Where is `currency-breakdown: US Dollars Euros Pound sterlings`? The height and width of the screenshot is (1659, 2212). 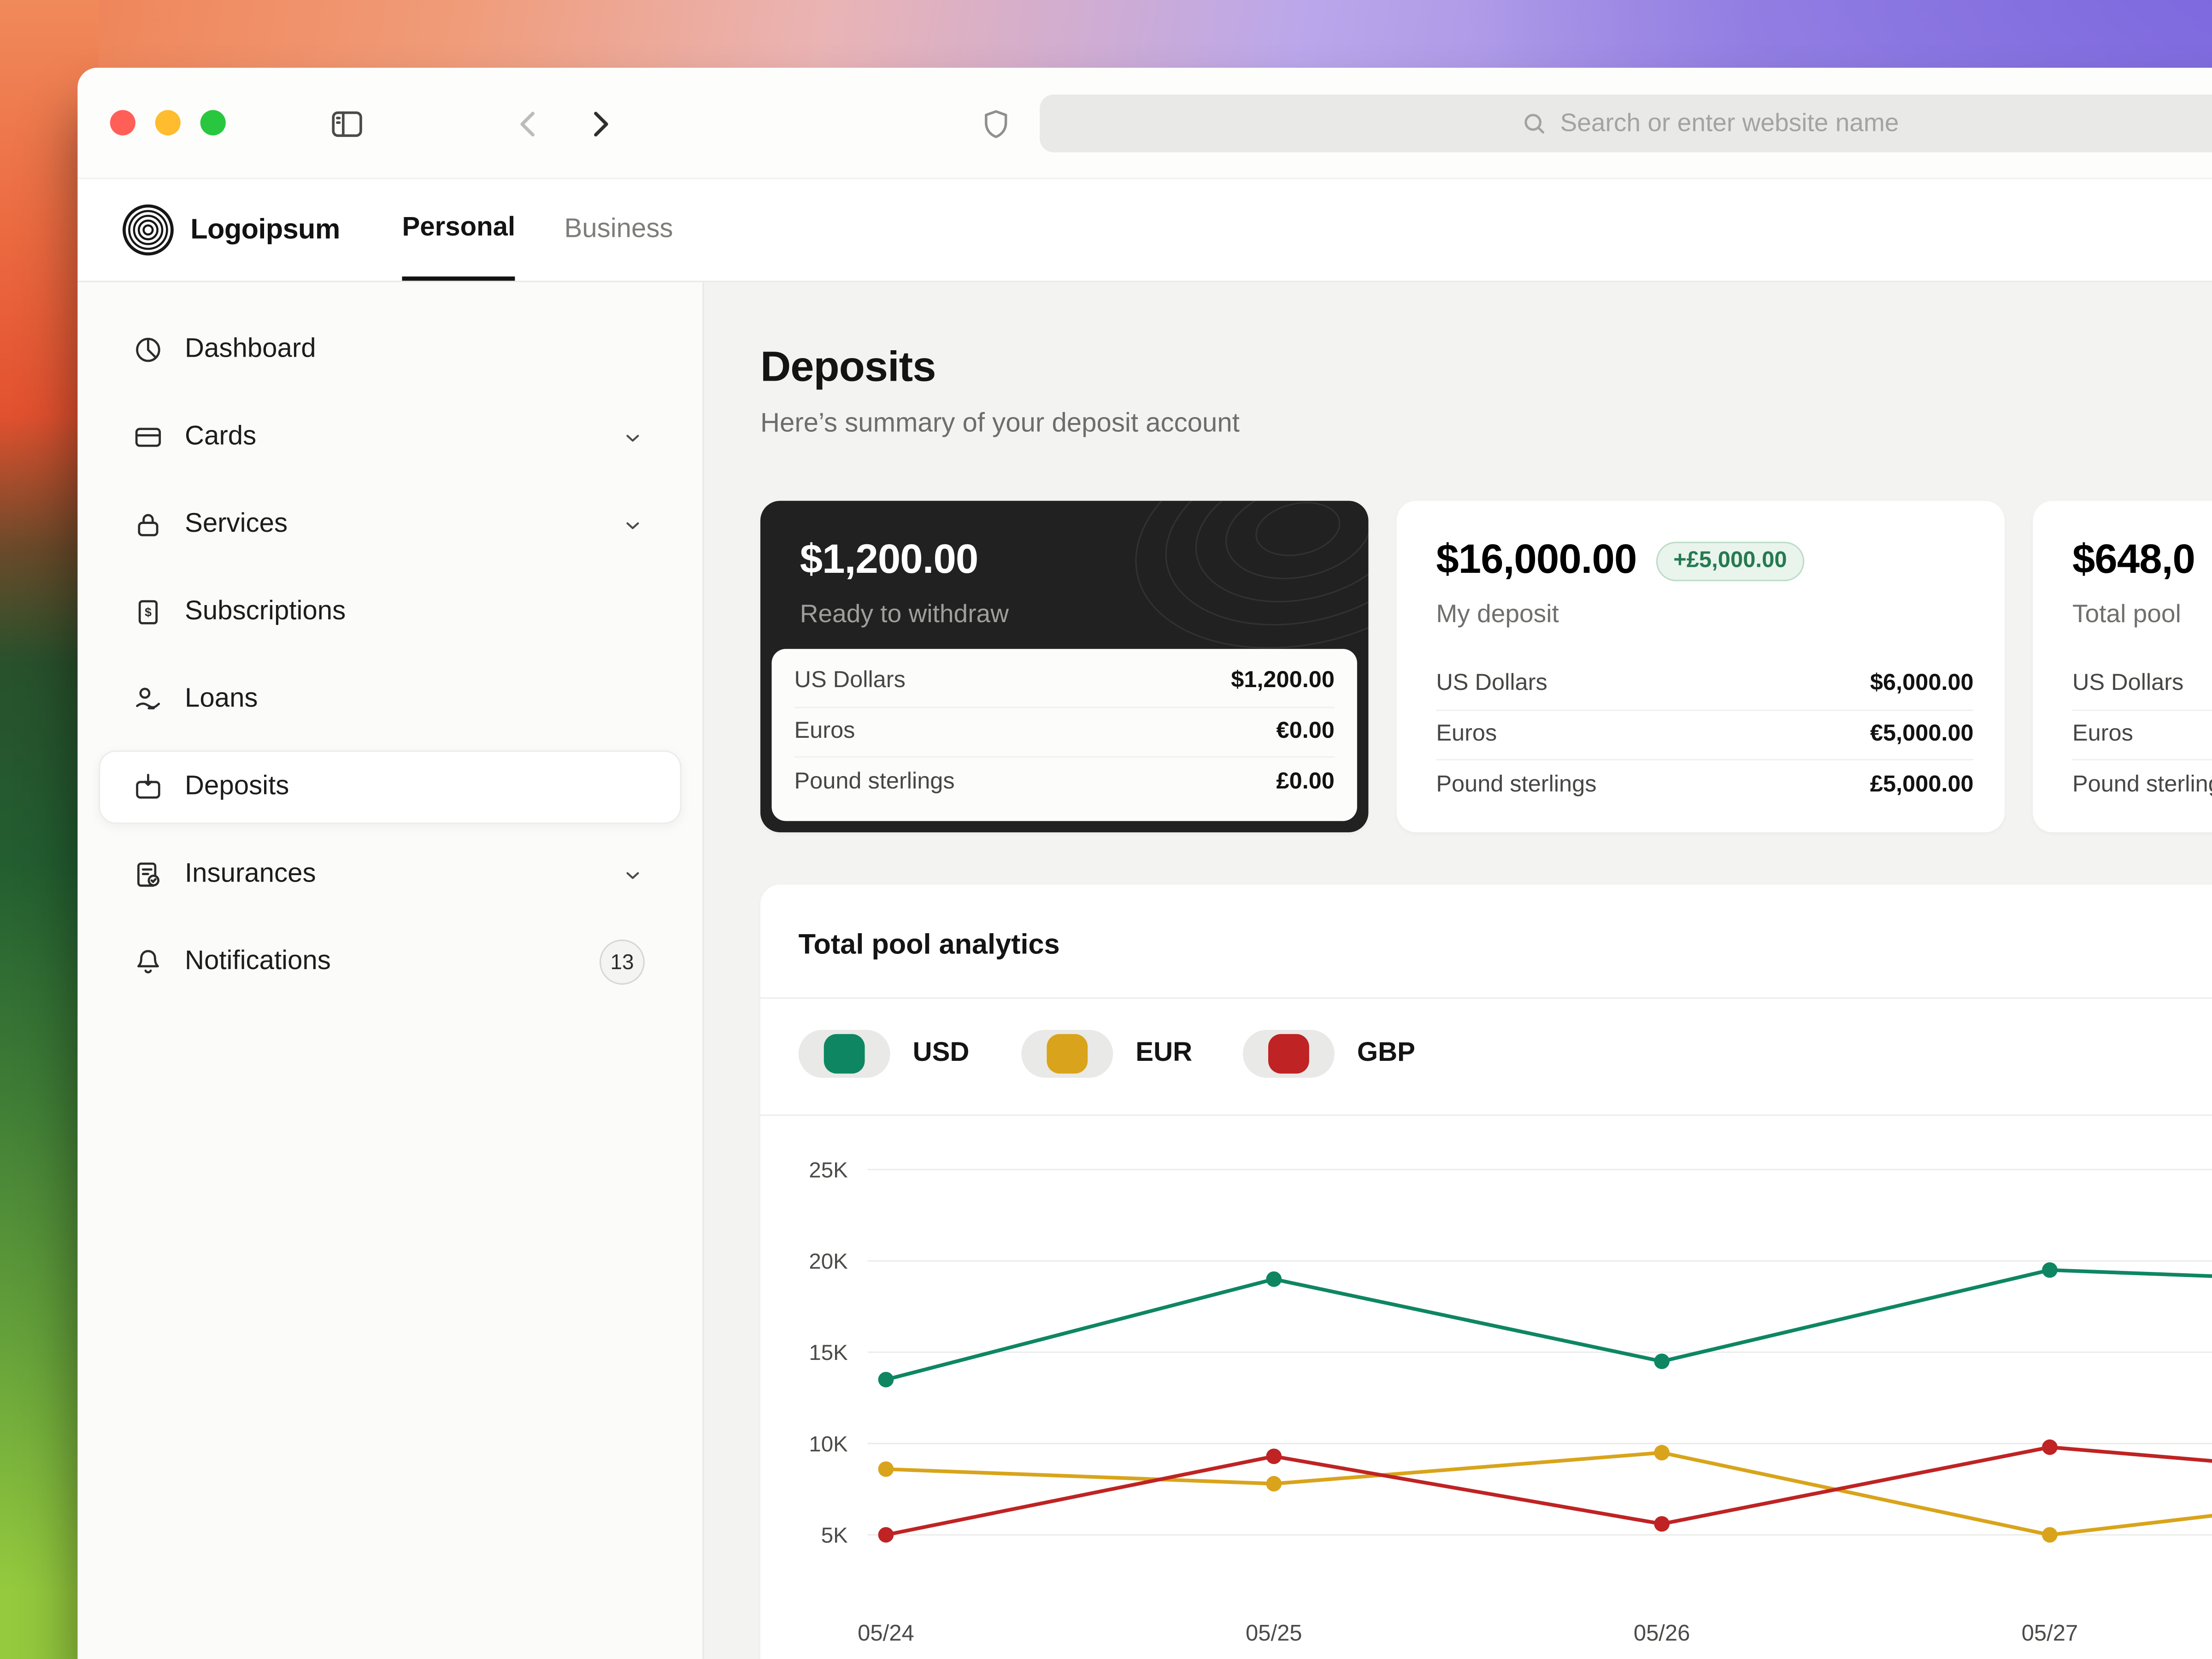
currency-breakdown: US Dollars Euros Pound sterlings is located at coordinates (2142, 734).